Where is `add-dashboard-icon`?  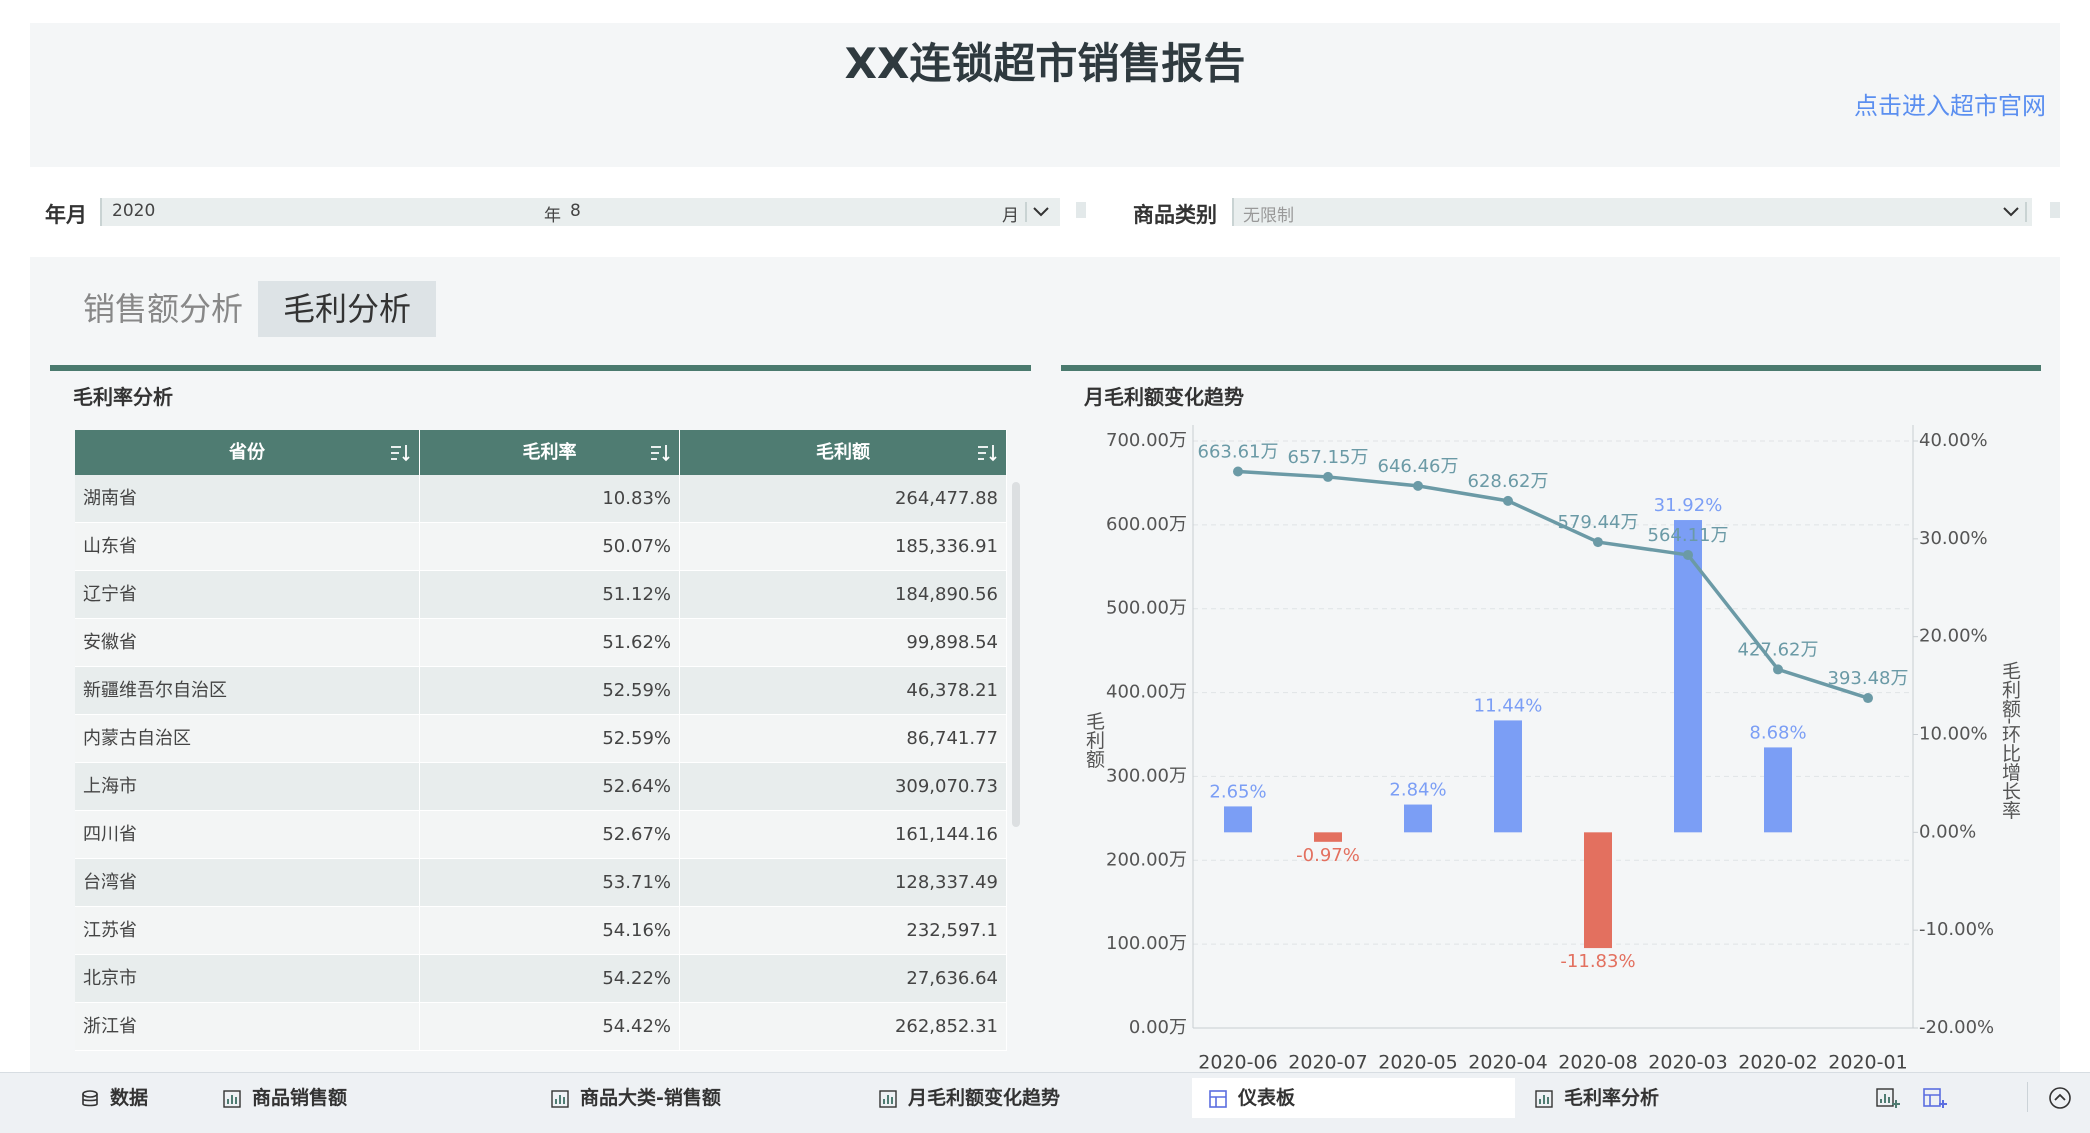 add-dashboard-icon is located at coordinates (1935, 1098).